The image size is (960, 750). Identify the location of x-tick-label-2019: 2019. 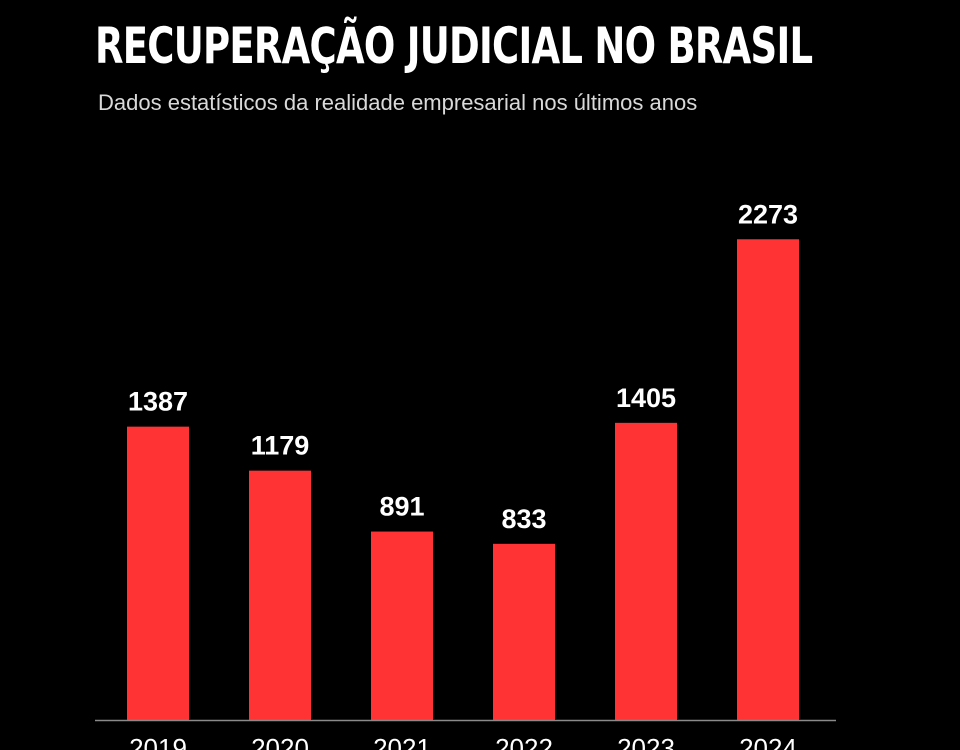
(158, 741).